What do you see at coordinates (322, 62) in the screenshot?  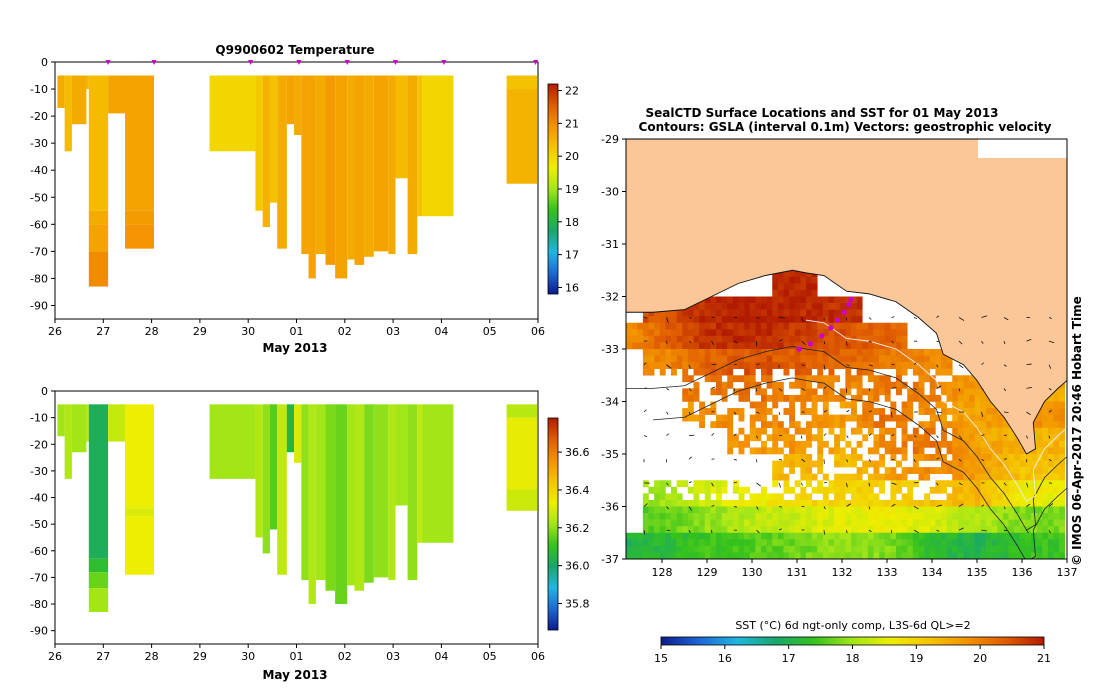 I see `profile-markers` at bounding box center [322, 62].